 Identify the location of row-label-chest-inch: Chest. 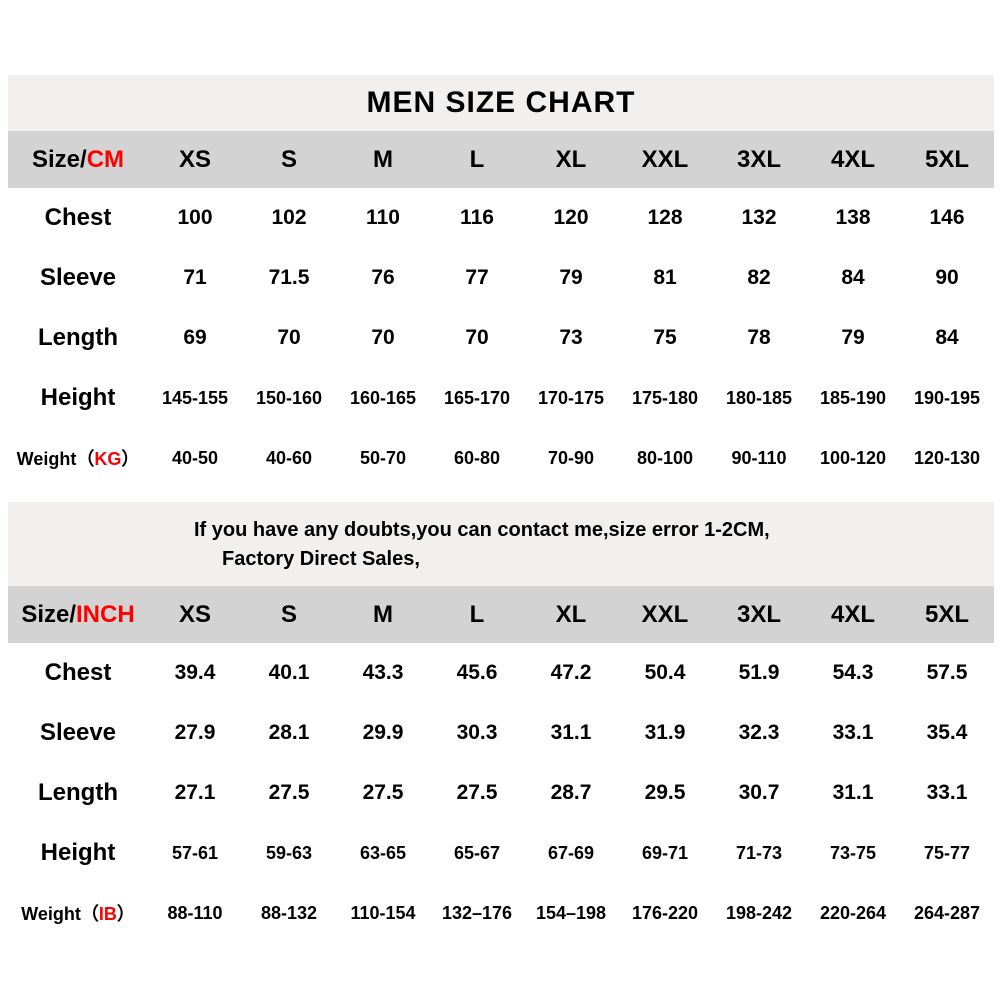
(78, 673).